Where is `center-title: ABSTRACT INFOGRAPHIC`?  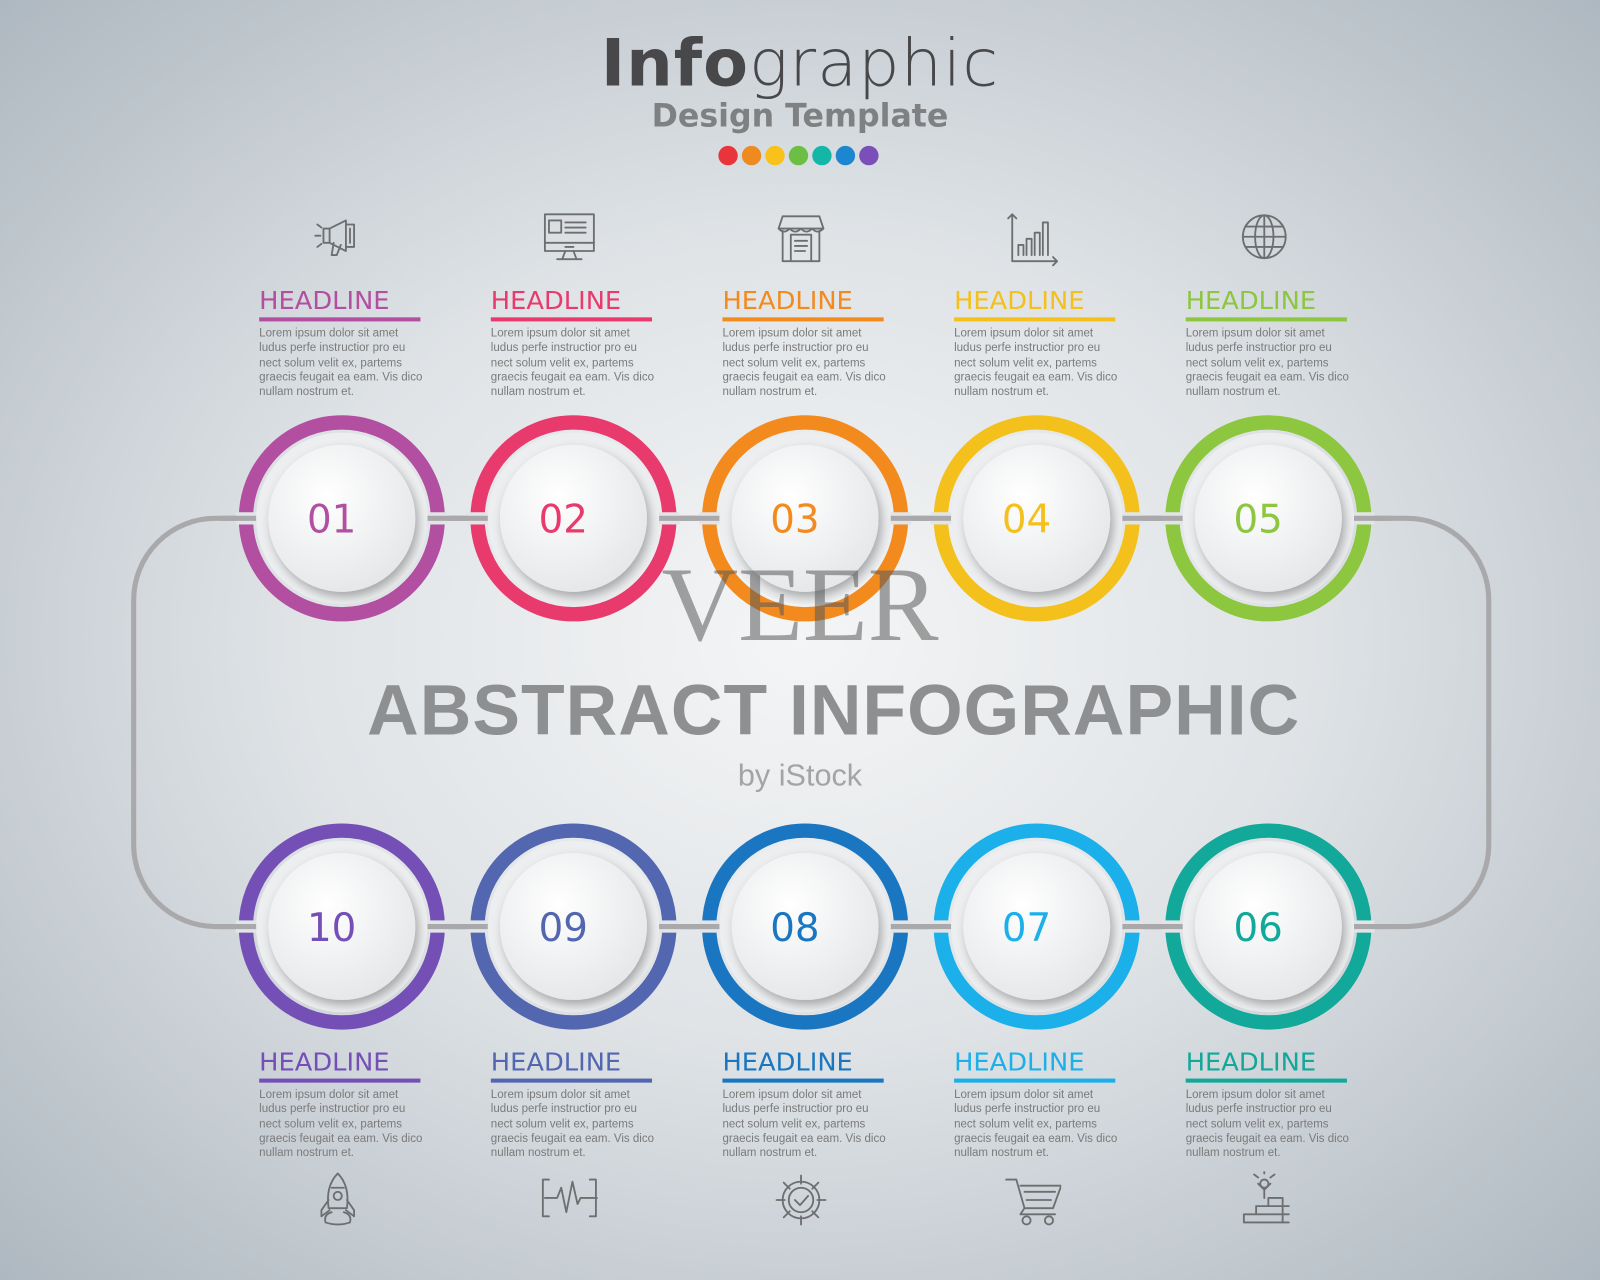 center-title: ABSTRACT INFOGRAPHIC is located at coordinates (834, 710).